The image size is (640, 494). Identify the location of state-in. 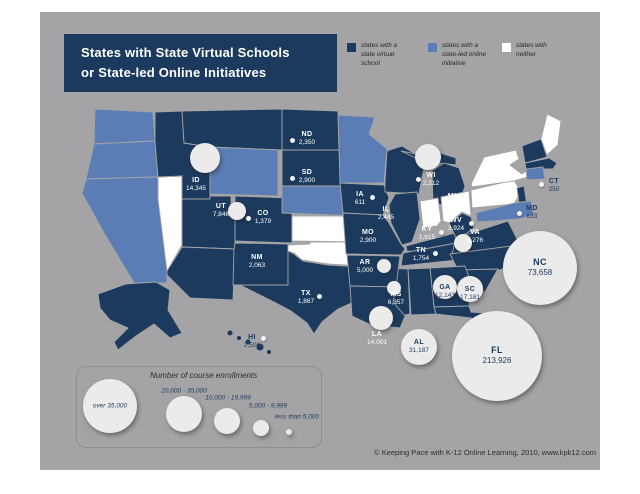
(430, 213).